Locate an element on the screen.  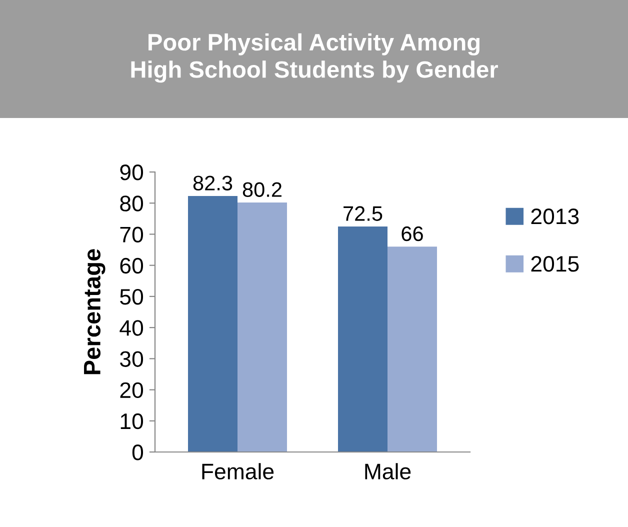
y-tick-label: 50 is located at coordinates (132, 296).